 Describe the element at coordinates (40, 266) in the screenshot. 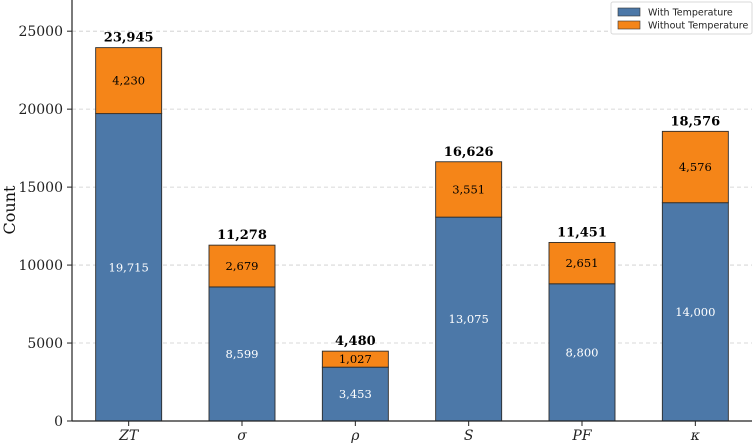

I see `y-tick-label-10000: 10000` at that location.